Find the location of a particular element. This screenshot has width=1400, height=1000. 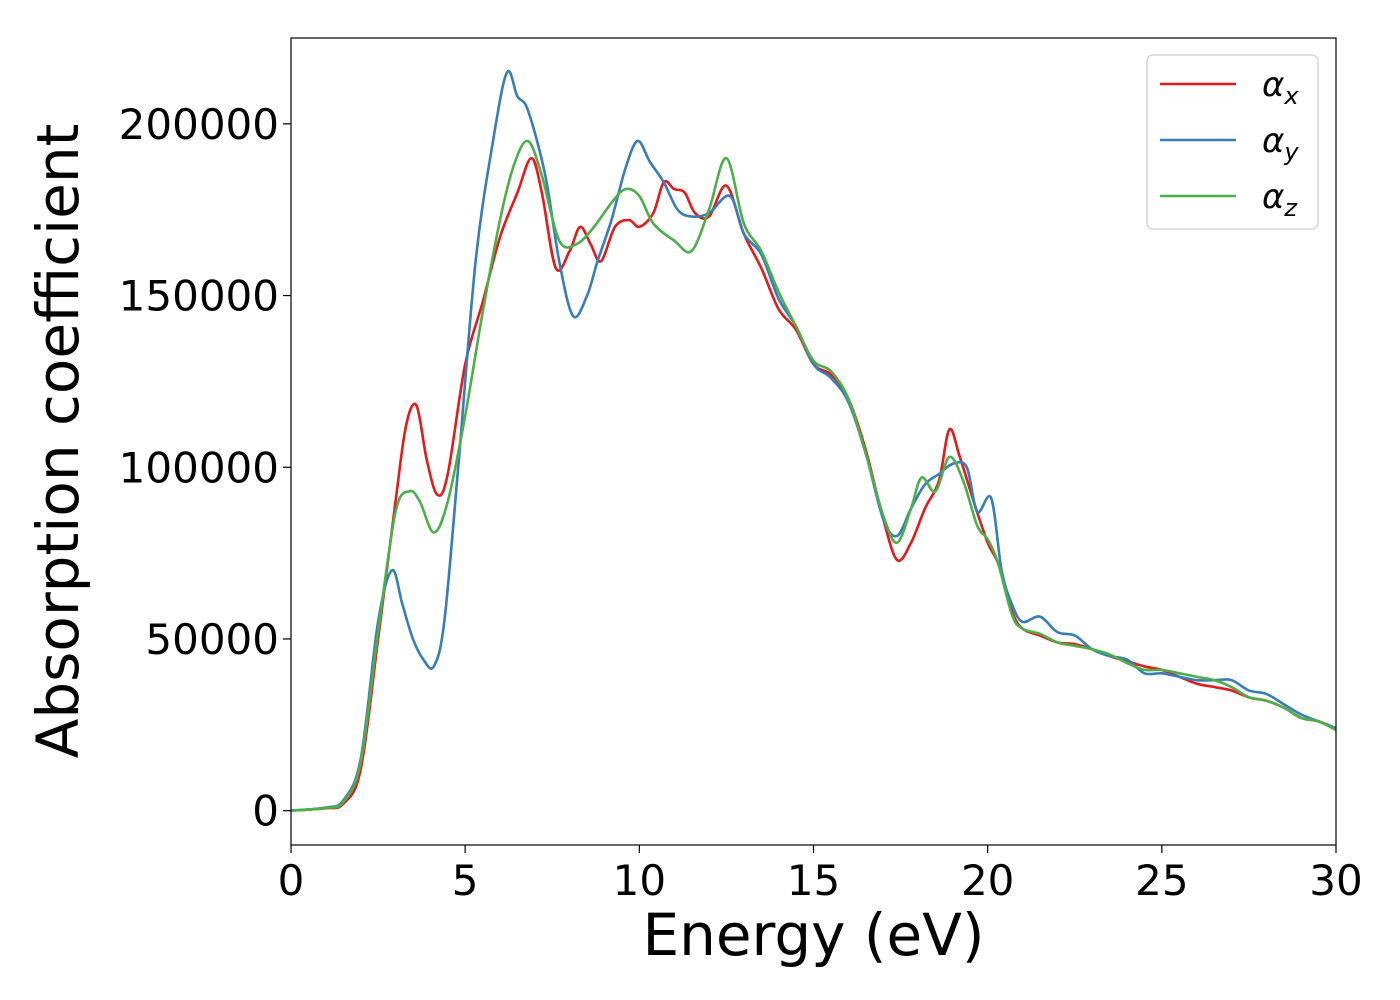

legend-label-subscript: z is located at coordinates (1290, 208).